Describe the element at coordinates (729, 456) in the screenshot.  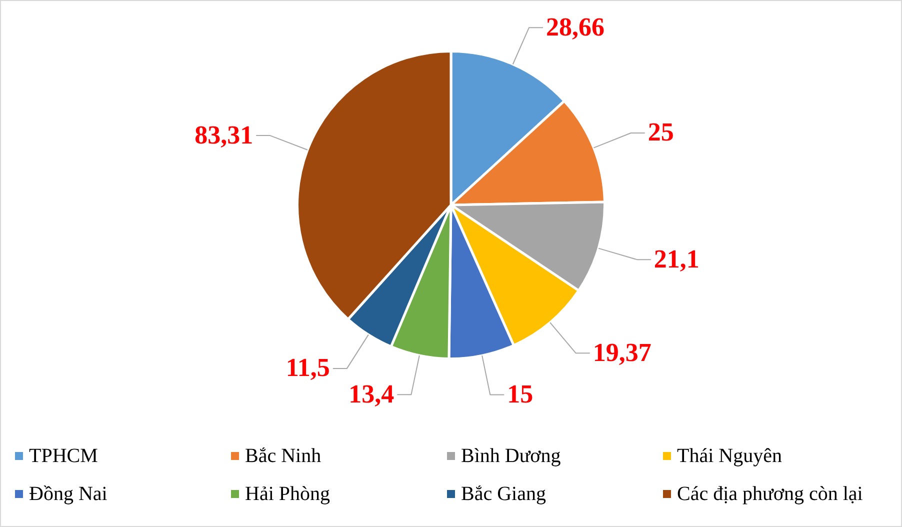
I see `legend-label: Thái Nguyên` at that location.